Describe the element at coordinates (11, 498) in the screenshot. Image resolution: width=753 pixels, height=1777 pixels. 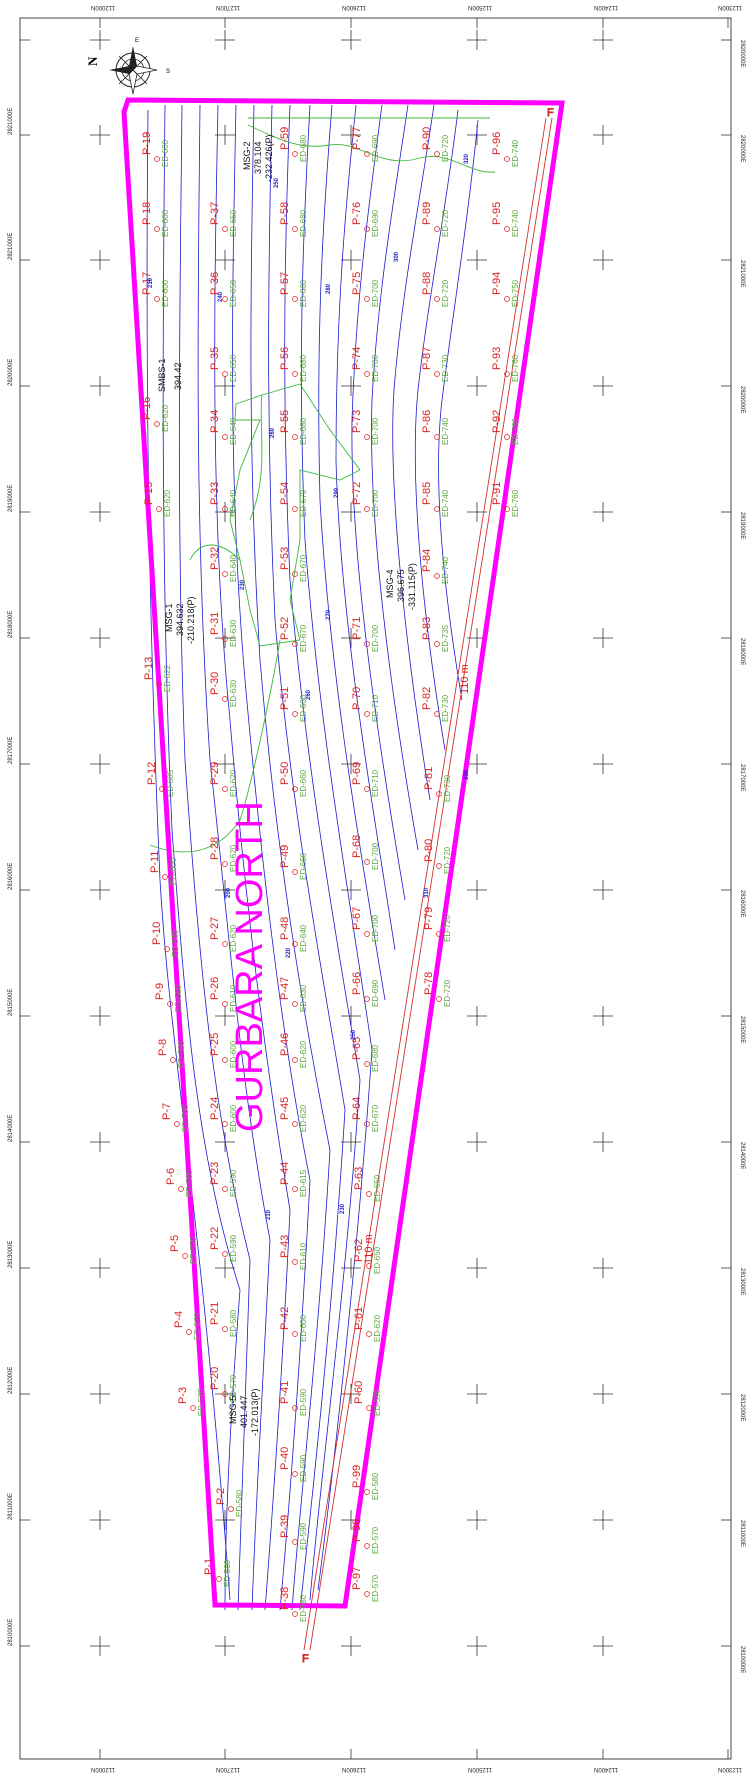
I see `left-label: 2819000E` at that location.